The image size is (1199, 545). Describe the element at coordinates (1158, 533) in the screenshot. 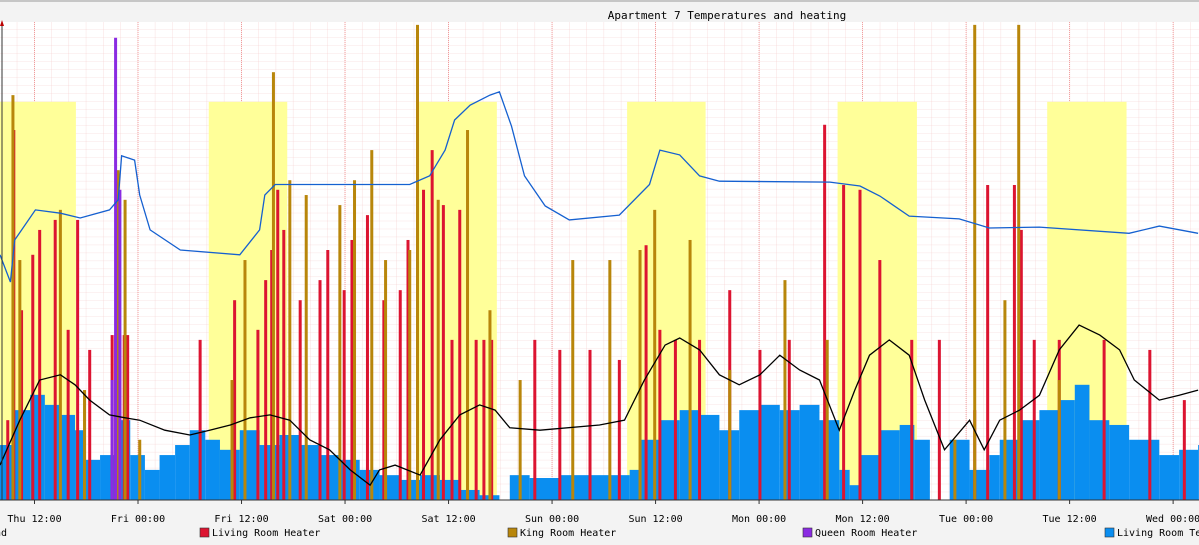

I see `legend-label: Living Room Te` at that location.